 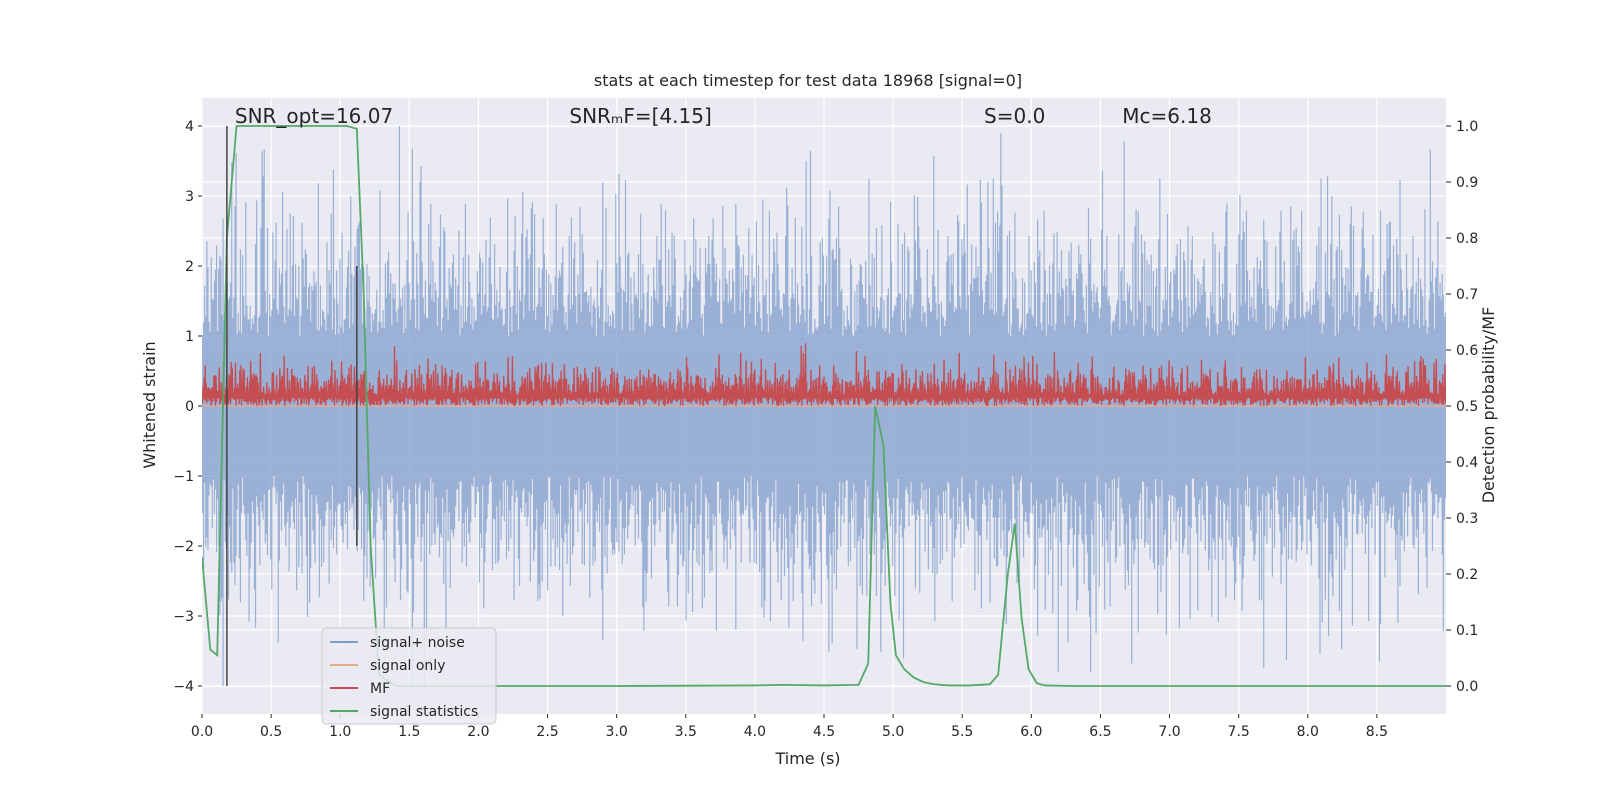 What do you see at coordinates (723, 116) in the screenshot?
I see `annotations: SNR_opt=16.07 SNRₘF=[4.15] S=0.0 Mᴄ=6.18` at bounding box center [723, 116].